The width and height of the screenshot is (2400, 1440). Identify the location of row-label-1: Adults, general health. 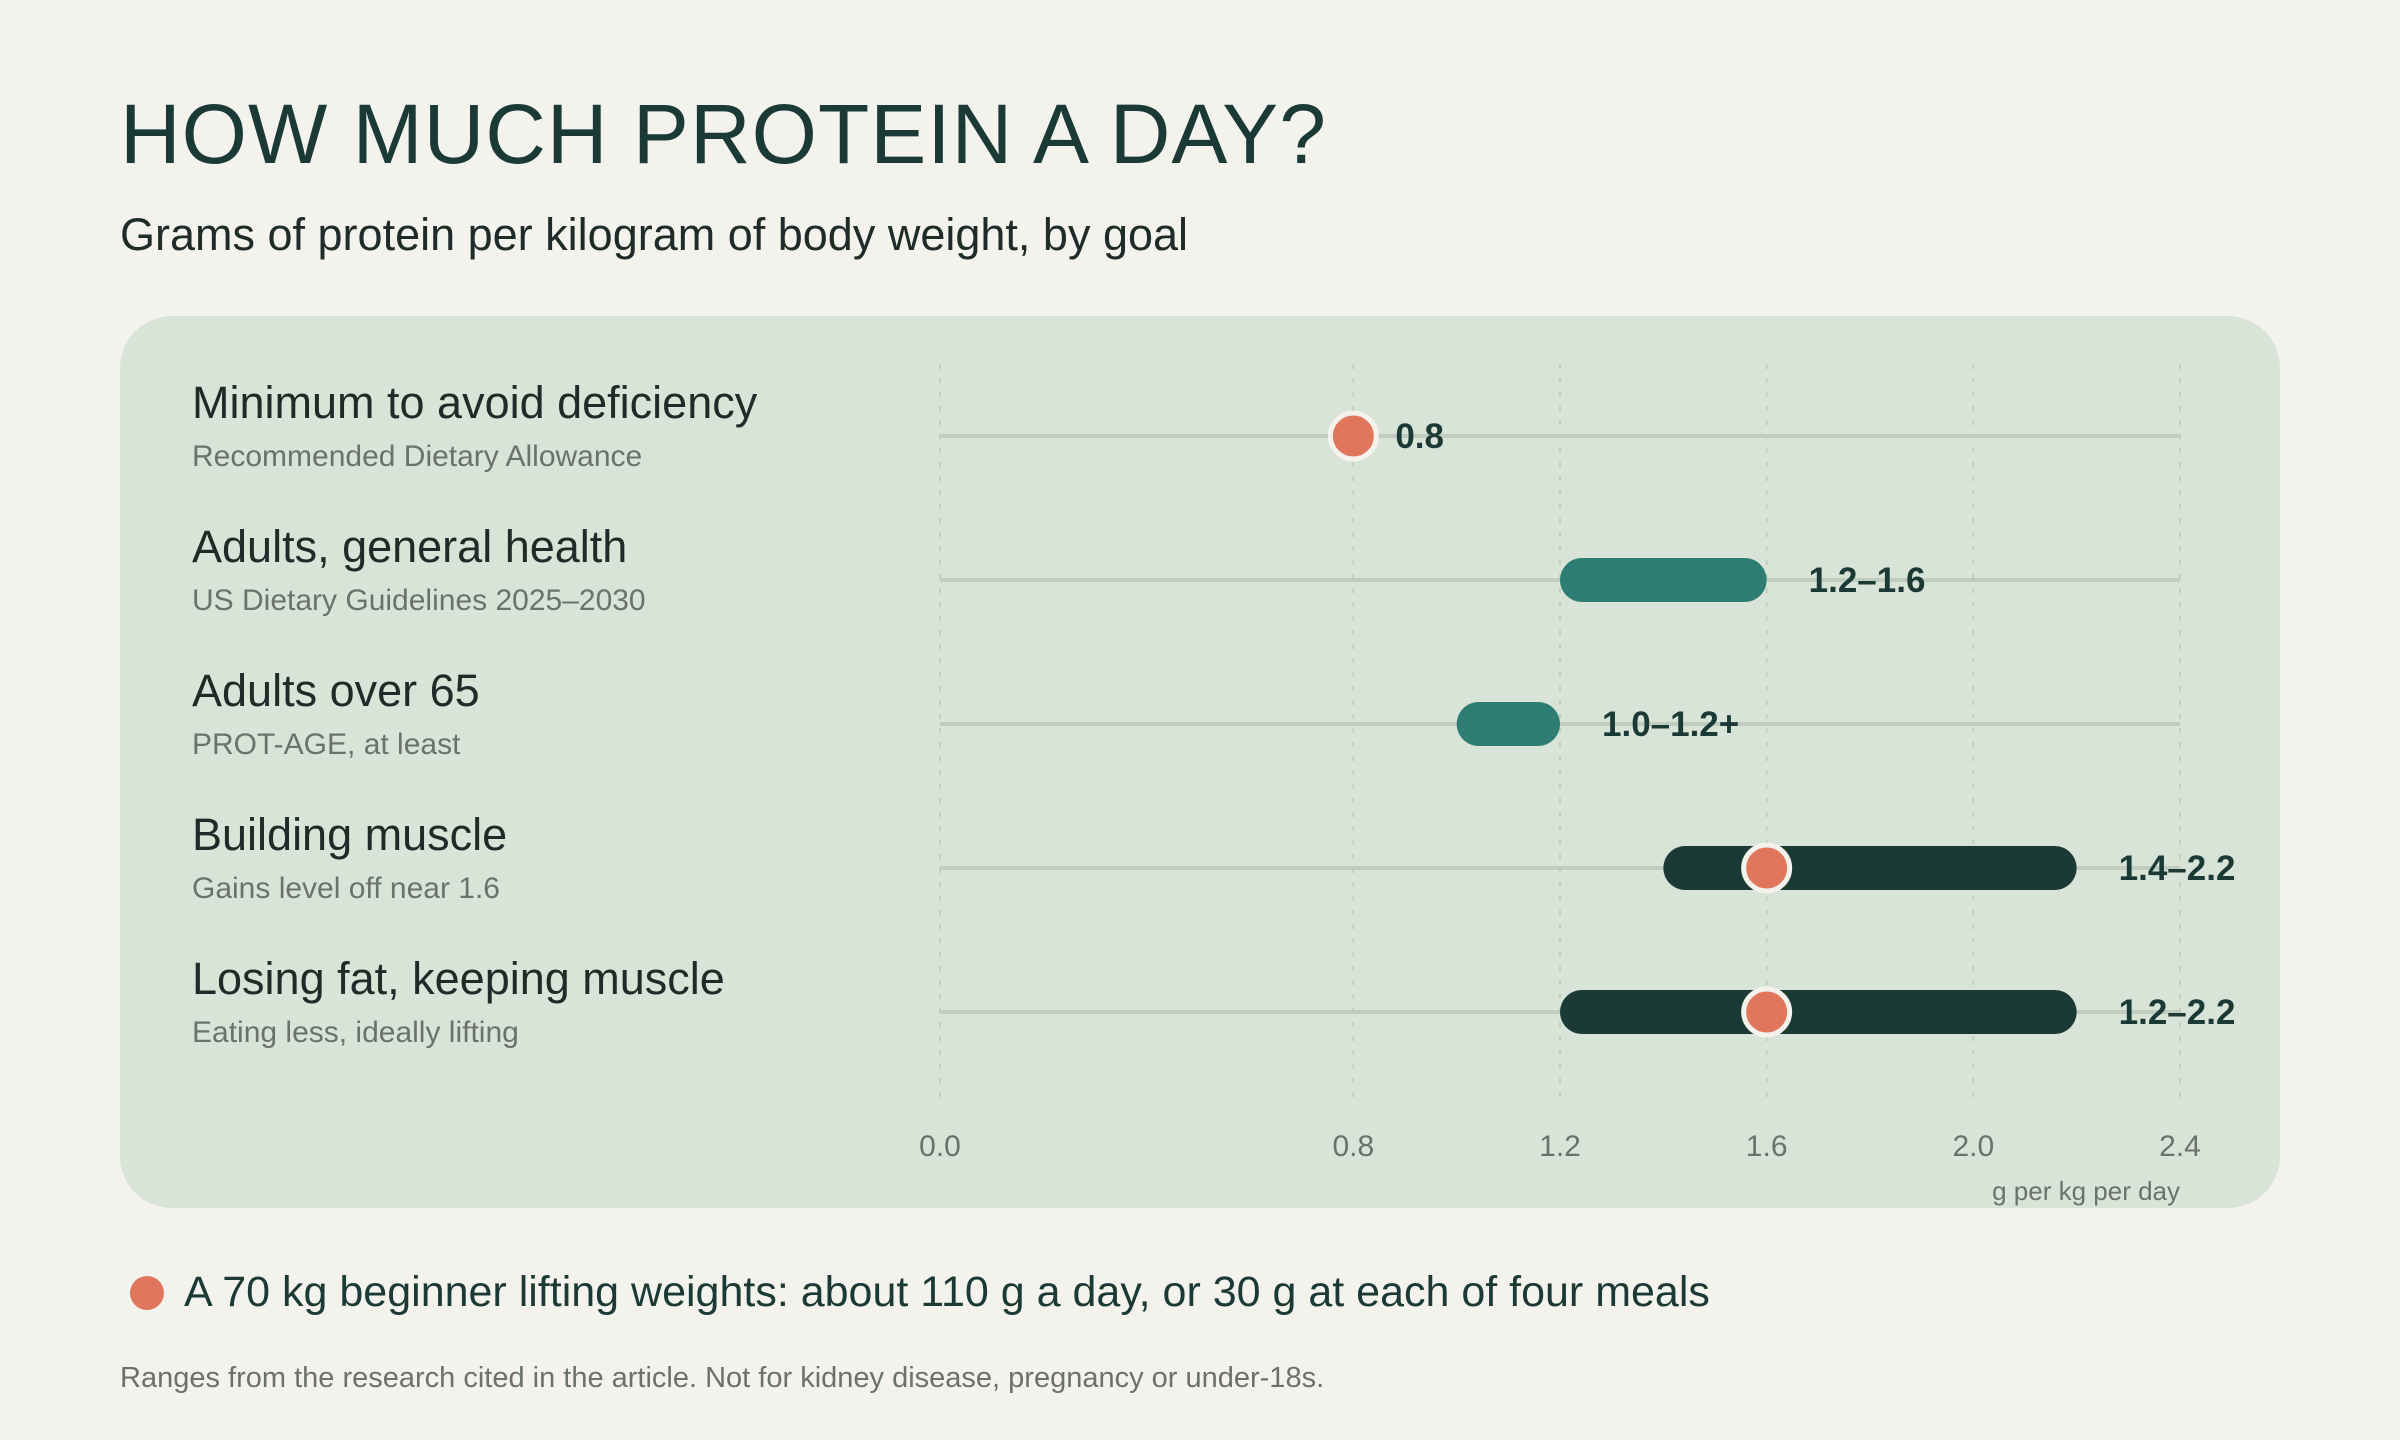
(409, 546).